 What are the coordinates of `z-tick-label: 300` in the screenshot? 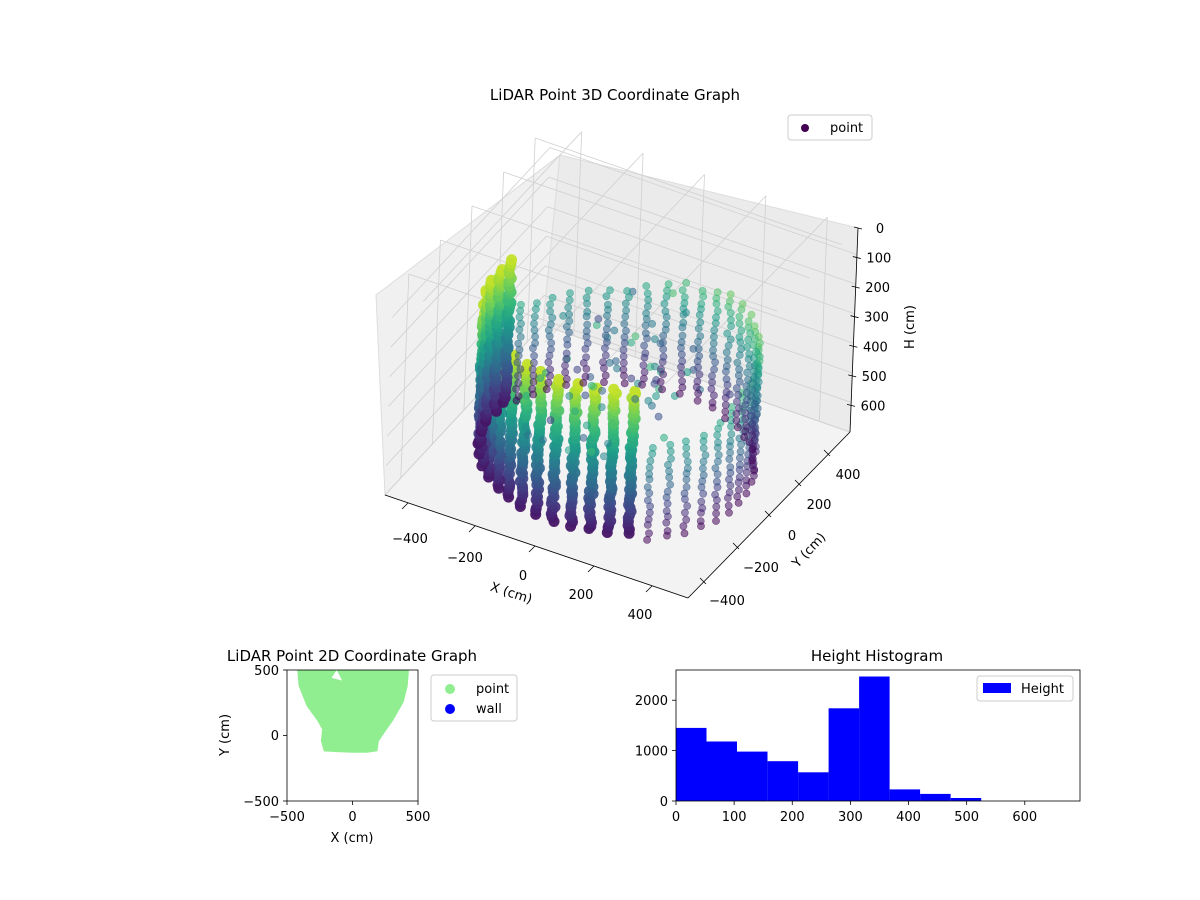 It's located at (876, 318).